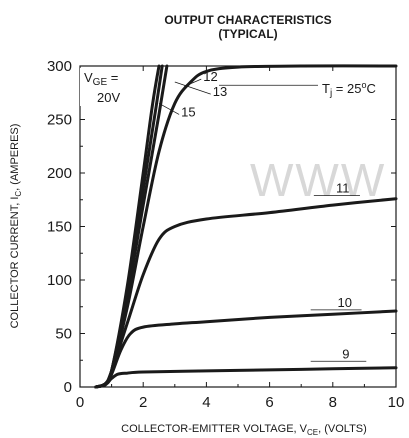  I want to click on vge-annotation-bg, so click(108, 87).